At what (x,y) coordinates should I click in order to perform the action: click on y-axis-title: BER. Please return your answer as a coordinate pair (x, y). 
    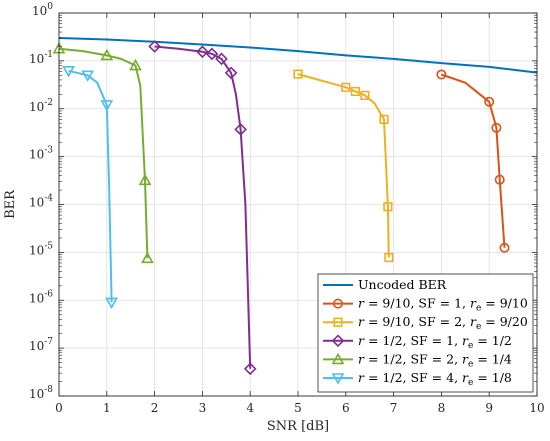
    Looking at the image, I should click on (10, 204).